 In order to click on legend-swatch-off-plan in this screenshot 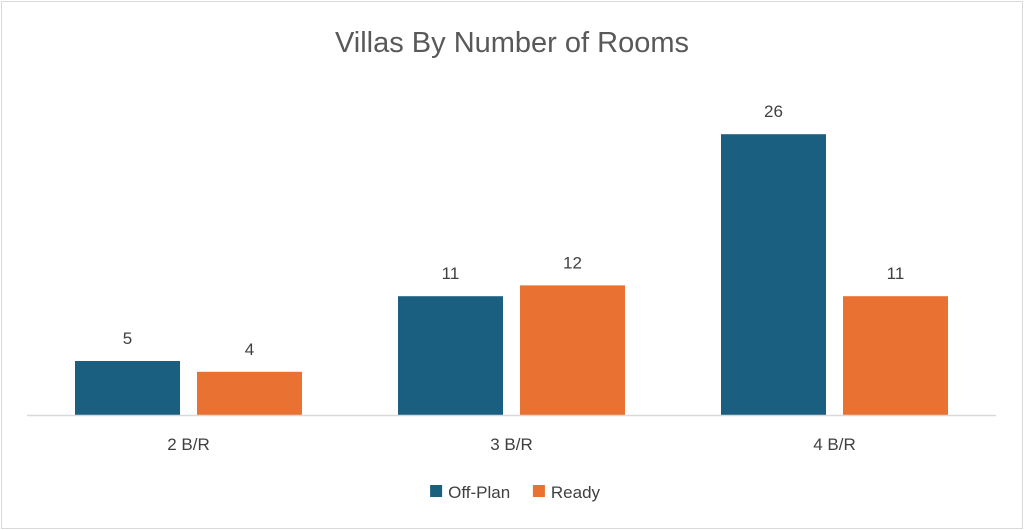, I will do `click(436, 491)`.